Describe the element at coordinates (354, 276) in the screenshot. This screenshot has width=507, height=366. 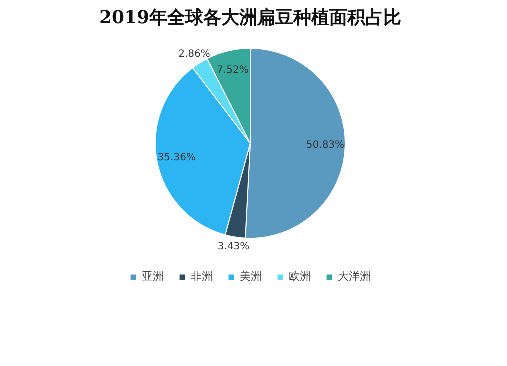
I see `legend-label: 大洋洲` at that location.